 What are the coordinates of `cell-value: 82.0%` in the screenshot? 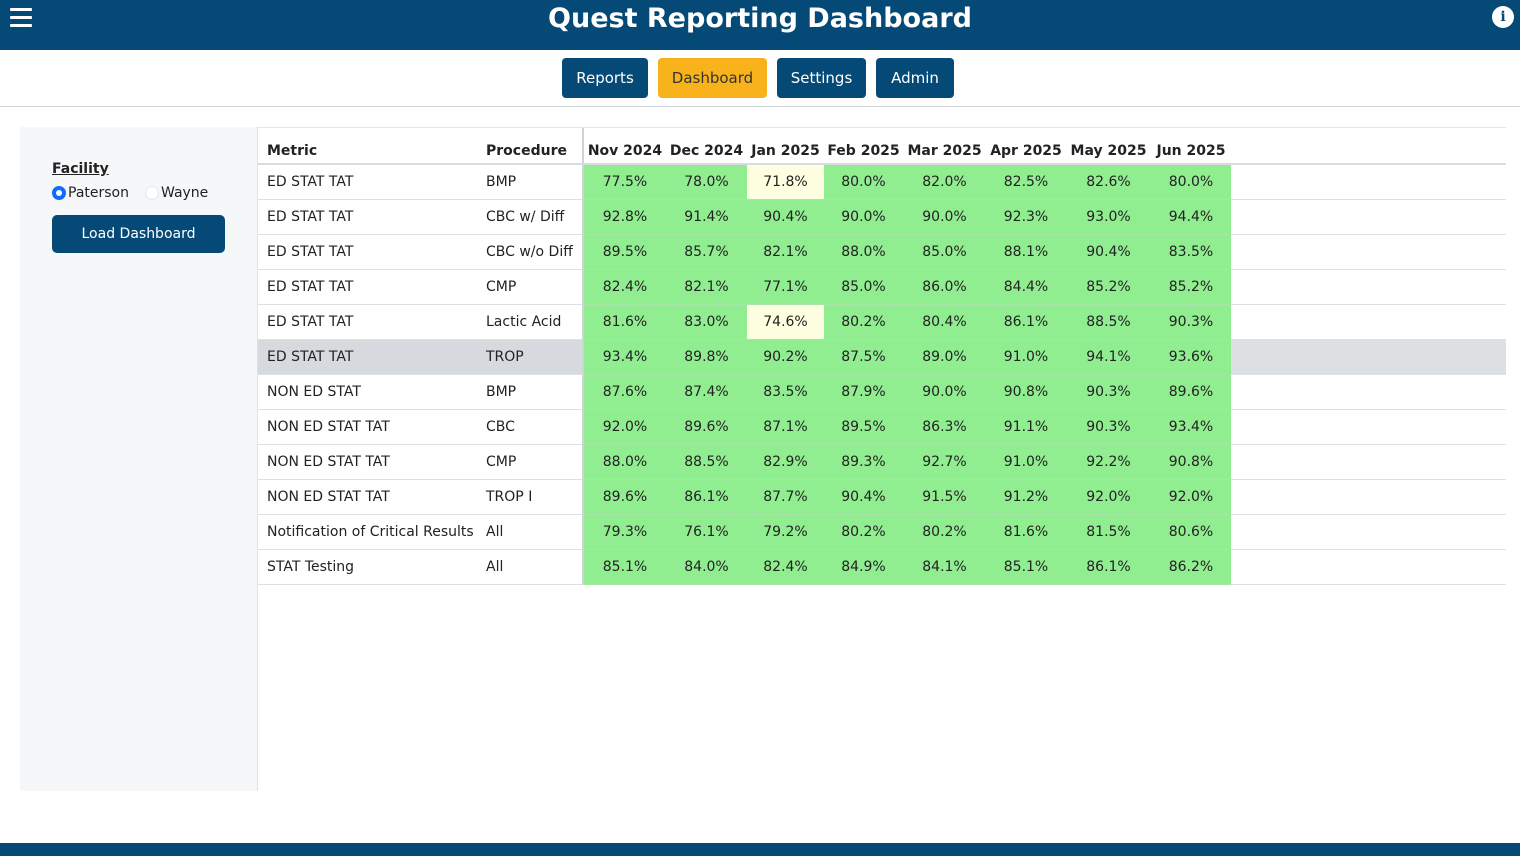 It's located at (944, 182).